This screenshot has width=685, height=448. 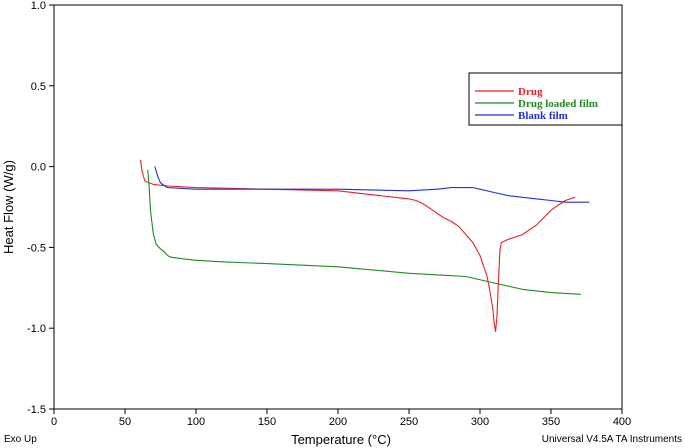 I want to click on x-axis-label: Temperature (°C), so click(x=341, y=439).